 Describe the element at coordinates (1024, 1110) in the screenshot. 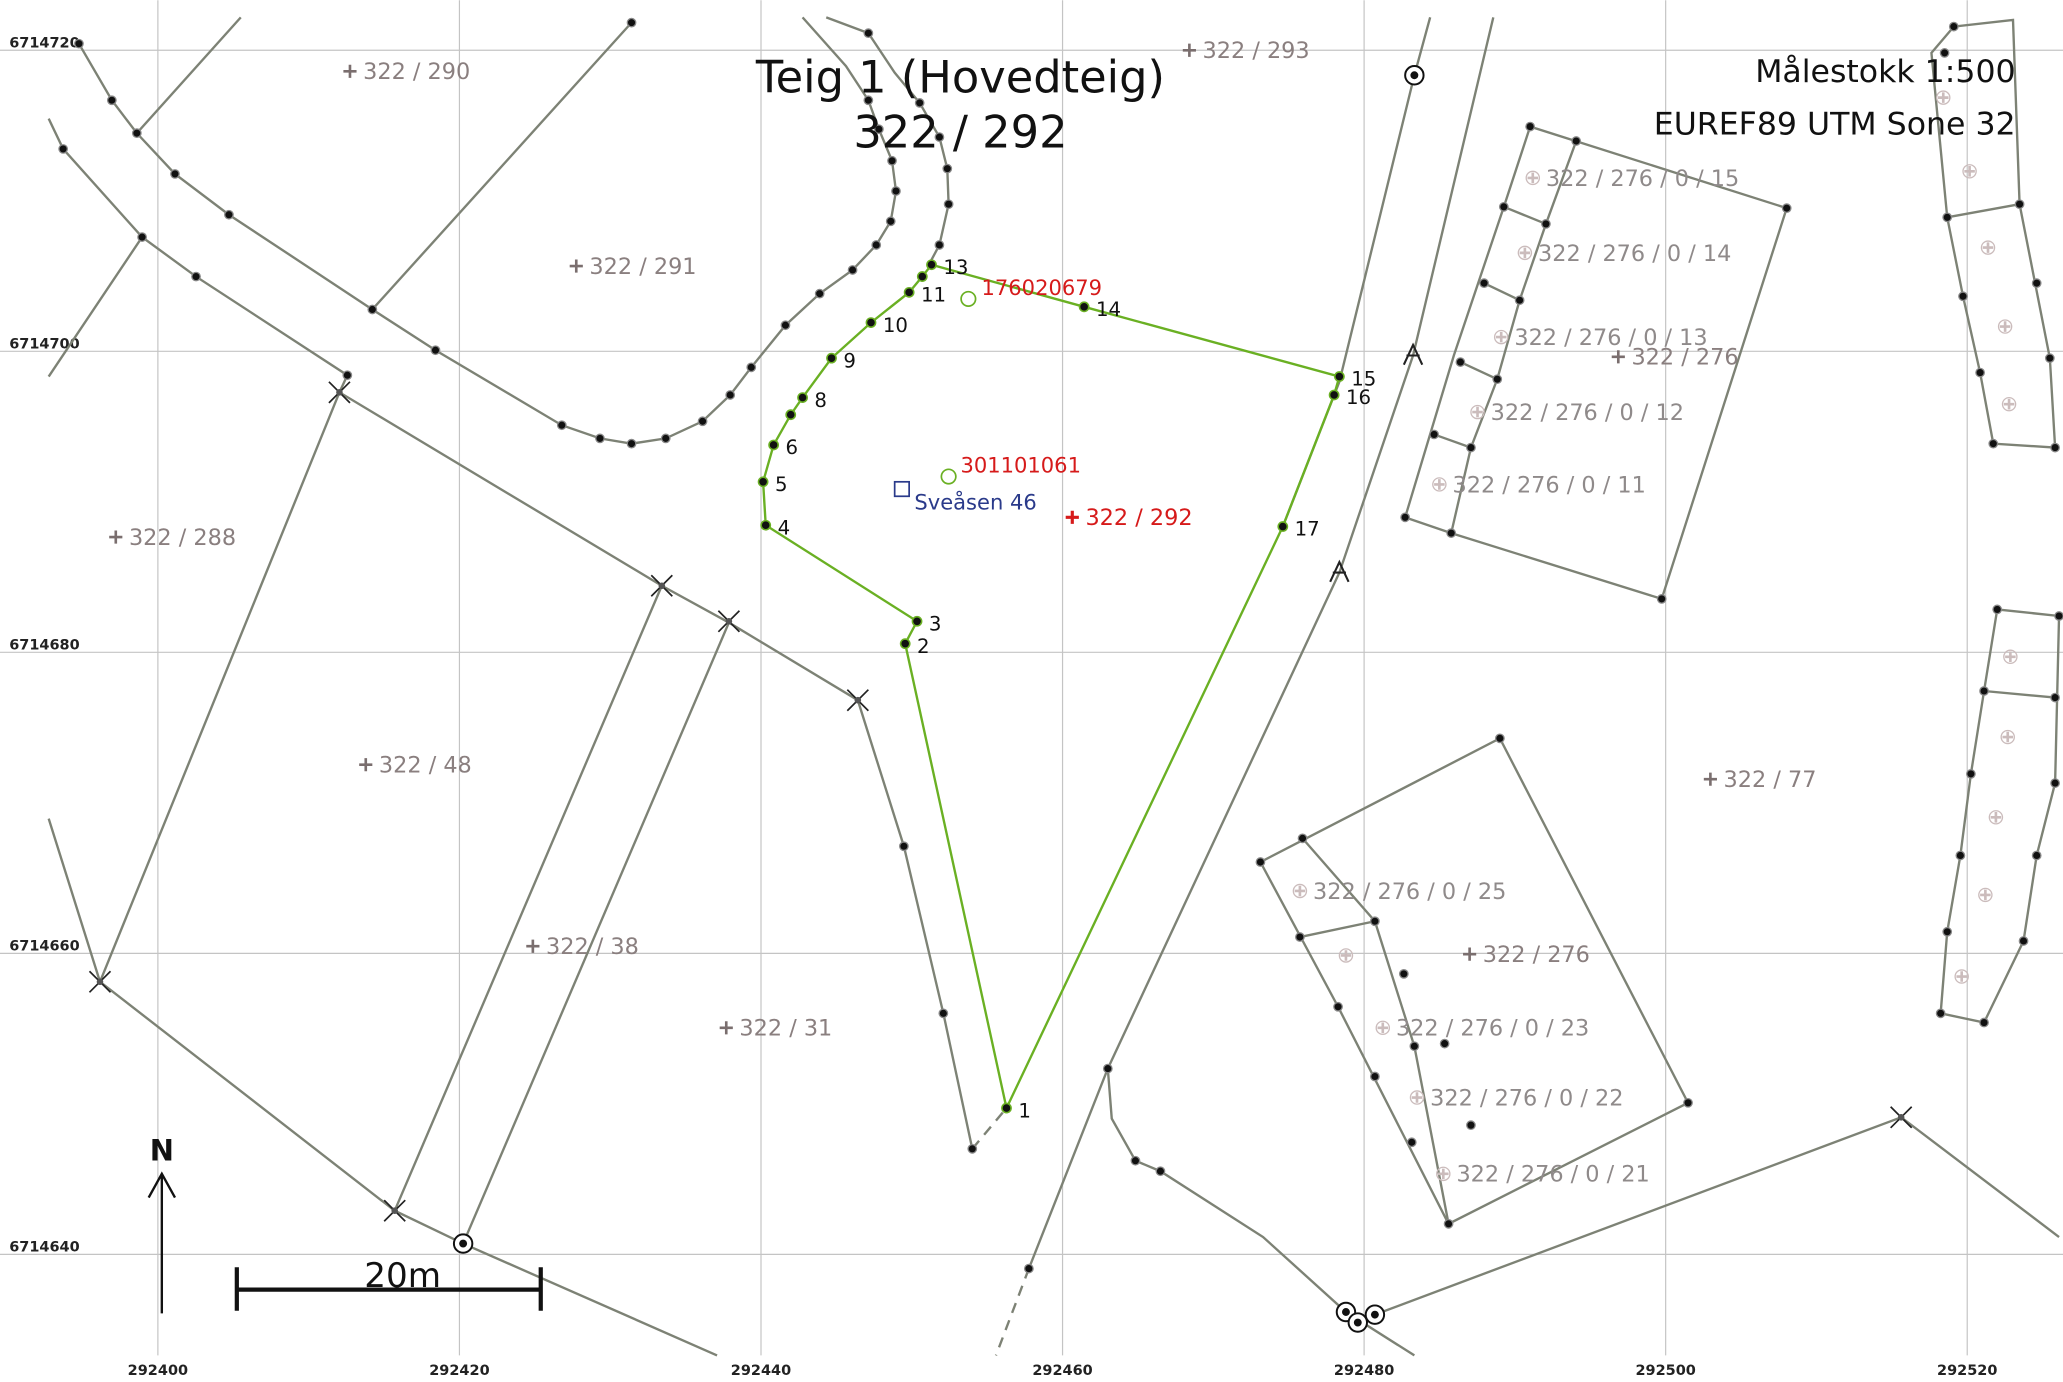

I see `point-label: 1` at that location.